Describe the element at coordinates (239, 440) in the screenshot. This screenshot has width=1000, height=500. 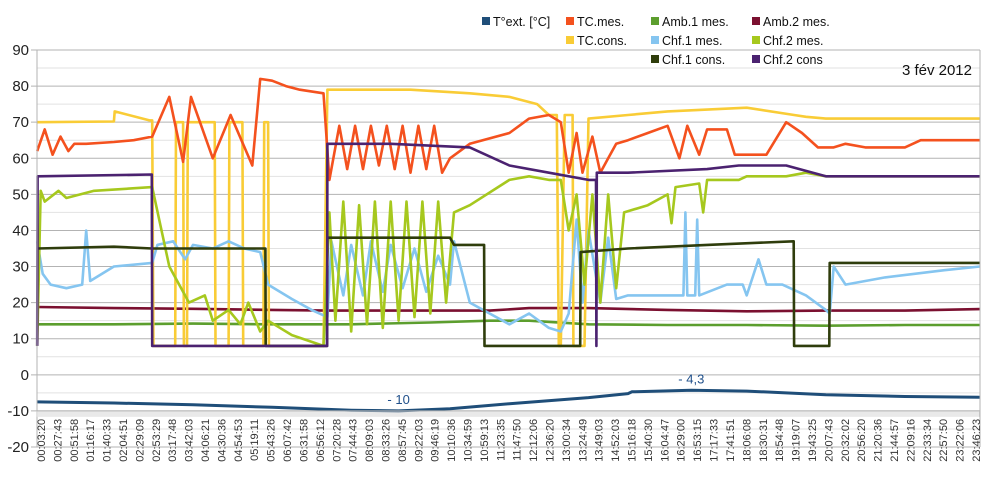
I see `x-tick-label: 04:54:53` at that location.